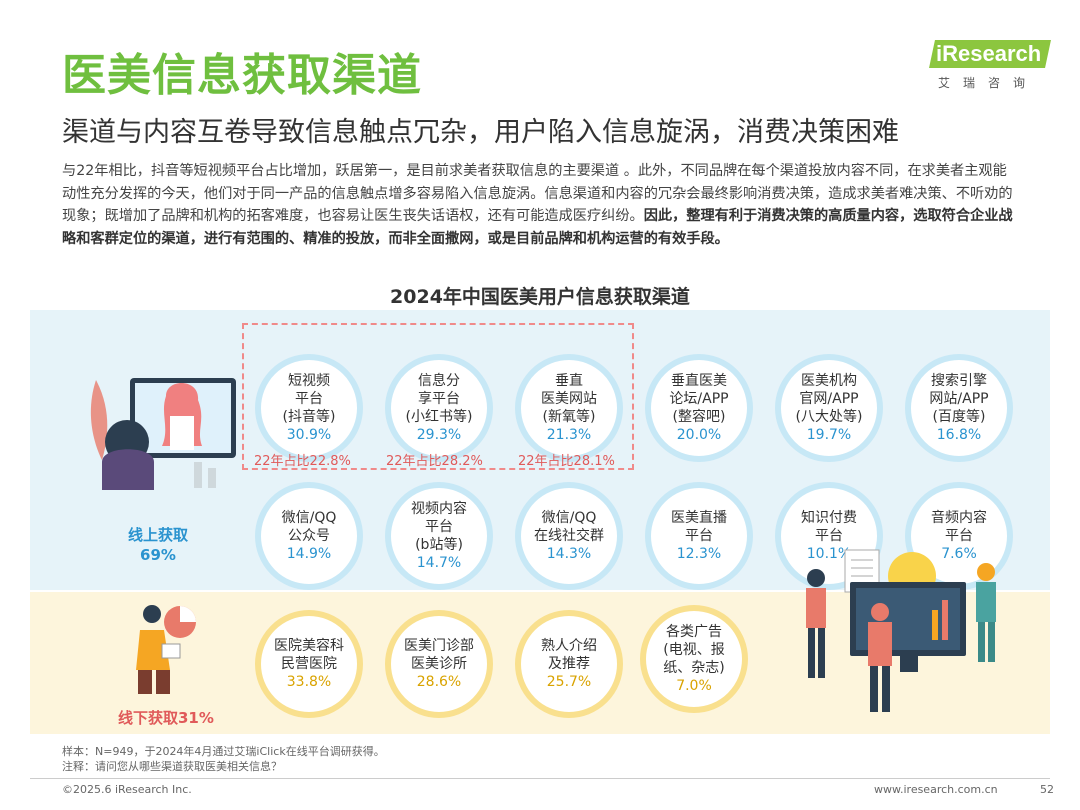 The height and width of the screenshot is (810, 1080). Describe the element at coordinates (699, 399) in the screenshot. I see `bubble-label: 垂直医美 论坛/APP (整容吧)` at that location.